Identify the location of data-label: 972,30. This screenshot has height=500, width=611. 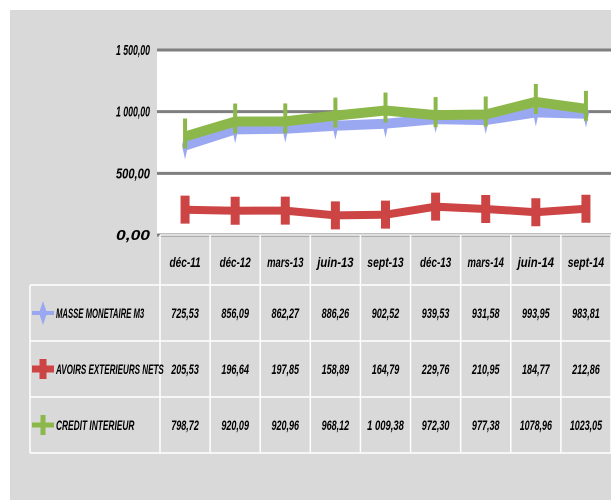
(436, 425).